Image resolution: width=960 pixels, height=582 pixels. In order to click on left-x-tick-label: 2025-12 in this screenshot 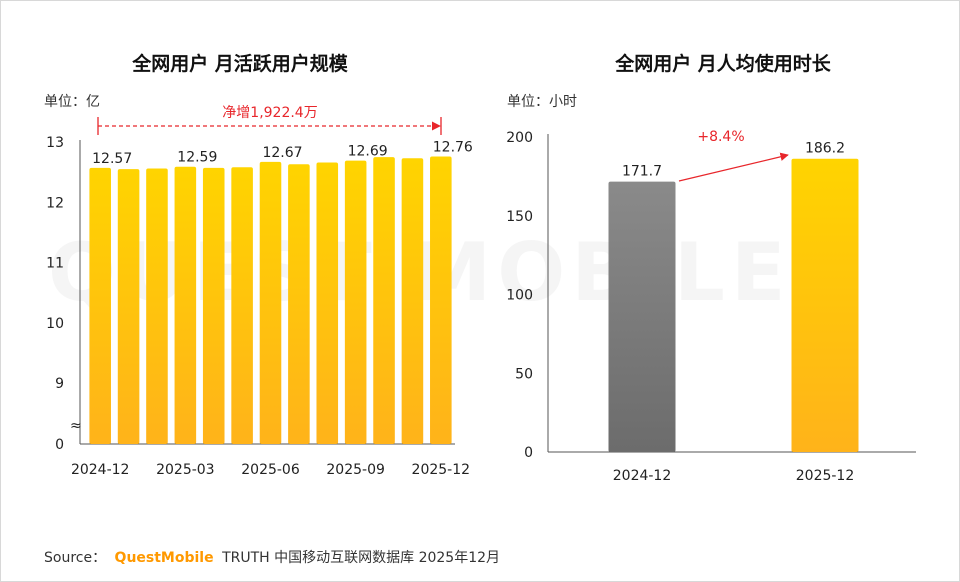, I will do `click(441, 470)`.